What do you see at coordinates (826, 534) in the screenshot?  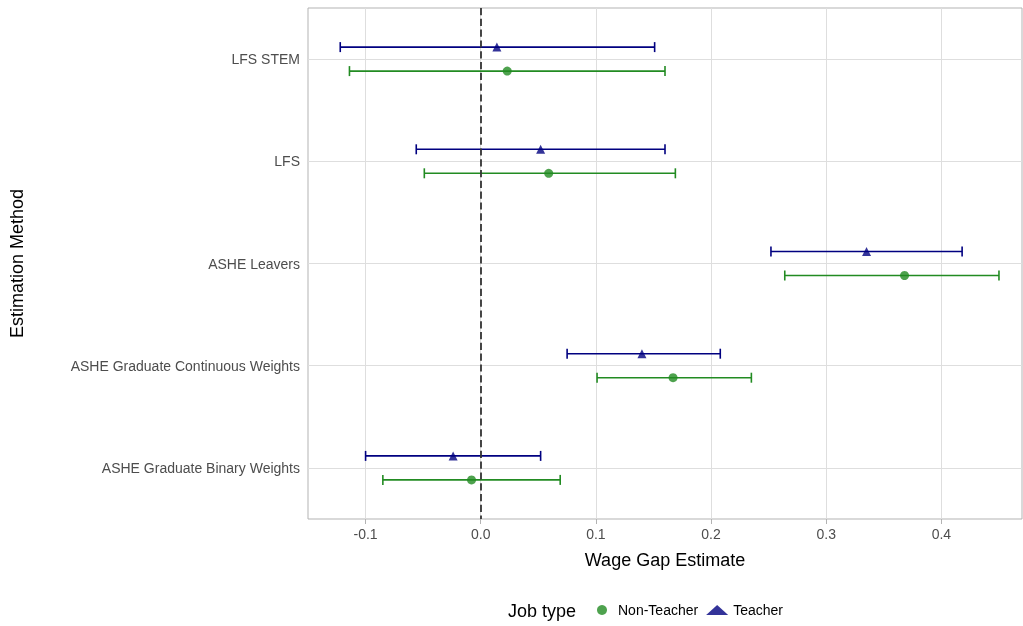 I see `x-tick-label: 0.3` at bounding box center [826, 534].